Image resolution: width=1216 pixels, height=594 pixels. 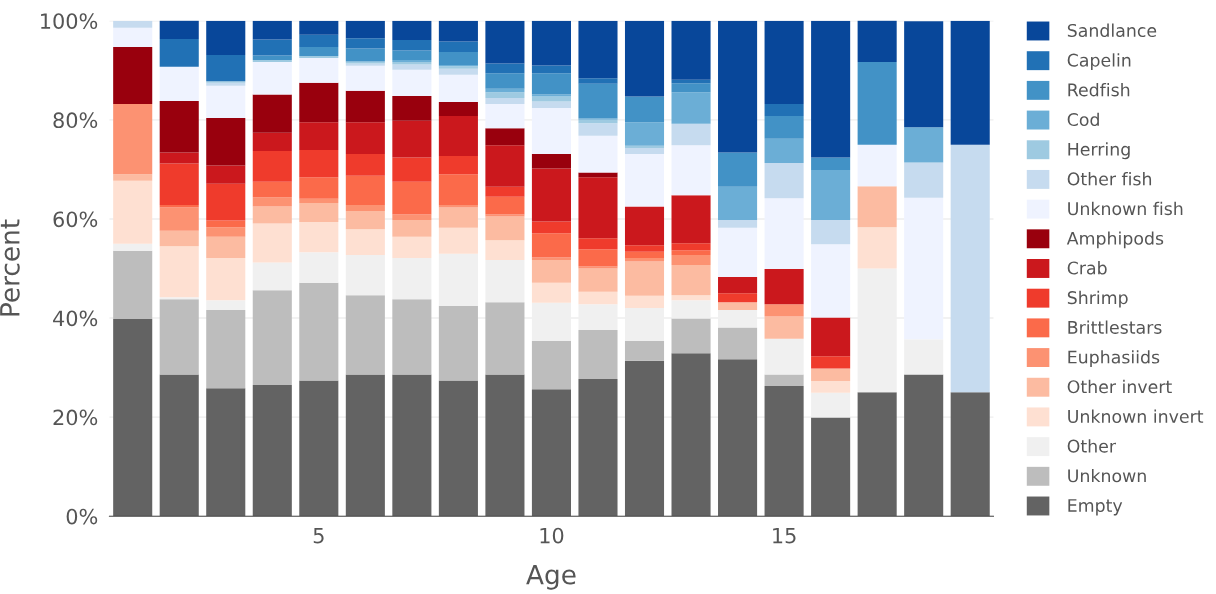 What do you see at coordinates (551, 577) in the screenshot?
I see `x-axis-title: Age` at bounding box center [551, 577].